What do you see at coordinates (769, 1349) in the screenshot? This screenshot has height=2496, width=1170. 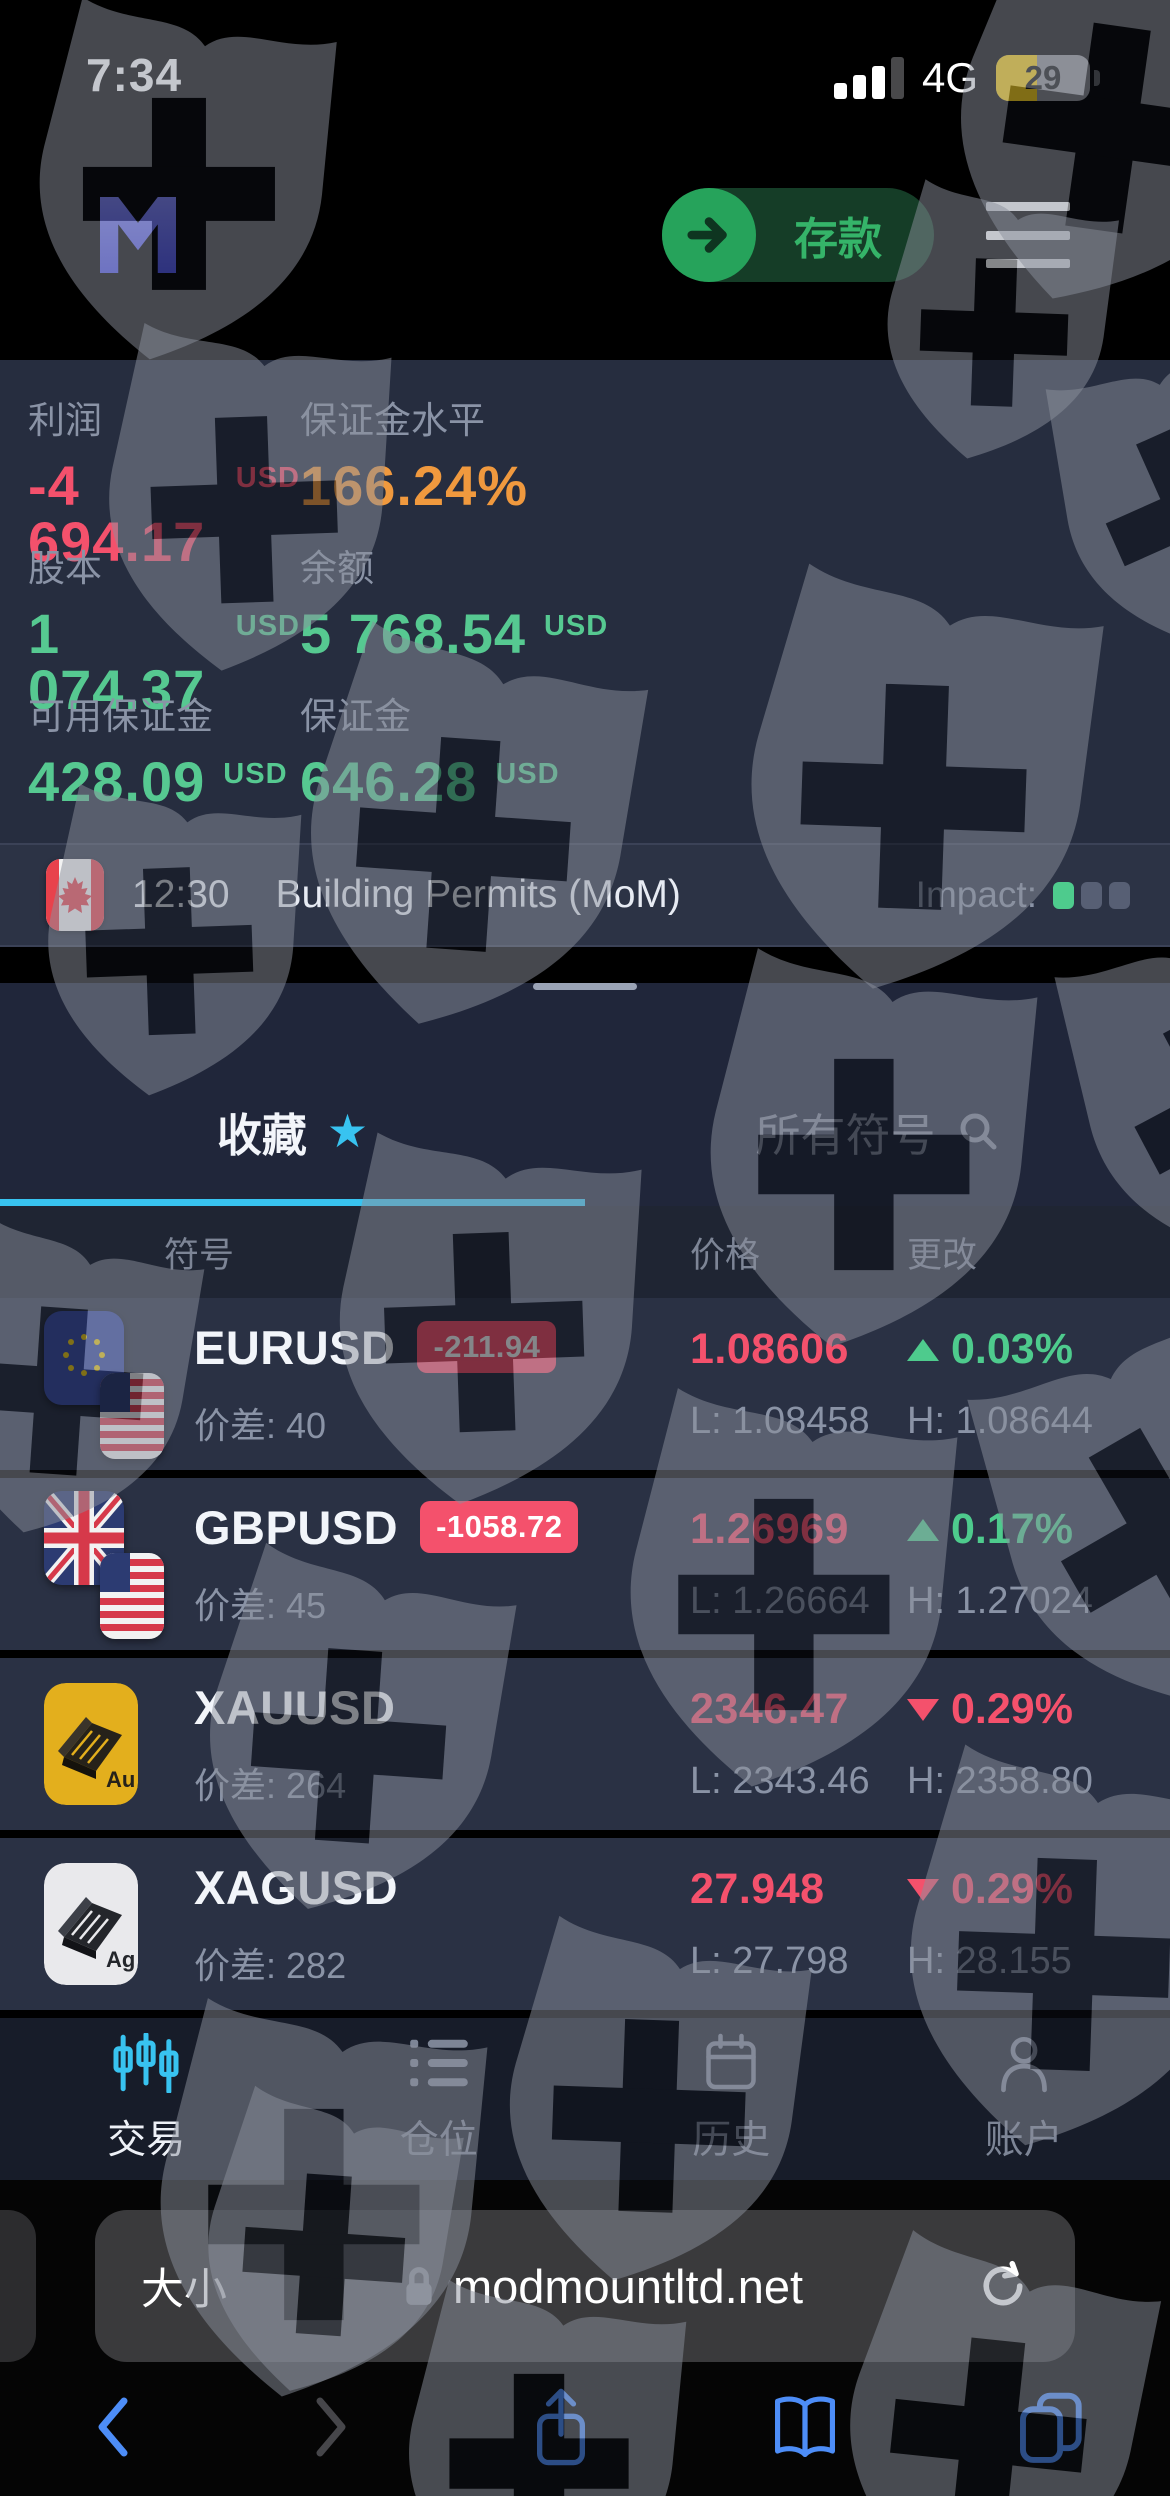 I see `price: 1.08606` at bounding box center [769, 1349].